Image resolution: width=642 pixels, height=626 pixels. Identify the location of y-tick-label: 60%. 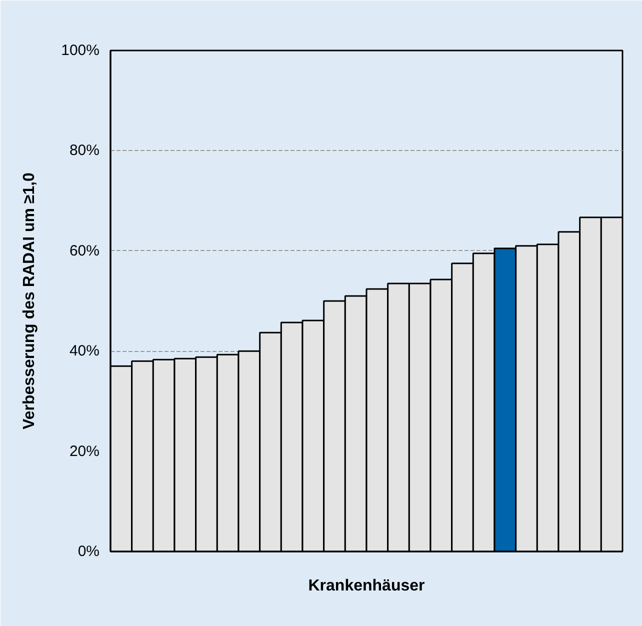
(84, 251).